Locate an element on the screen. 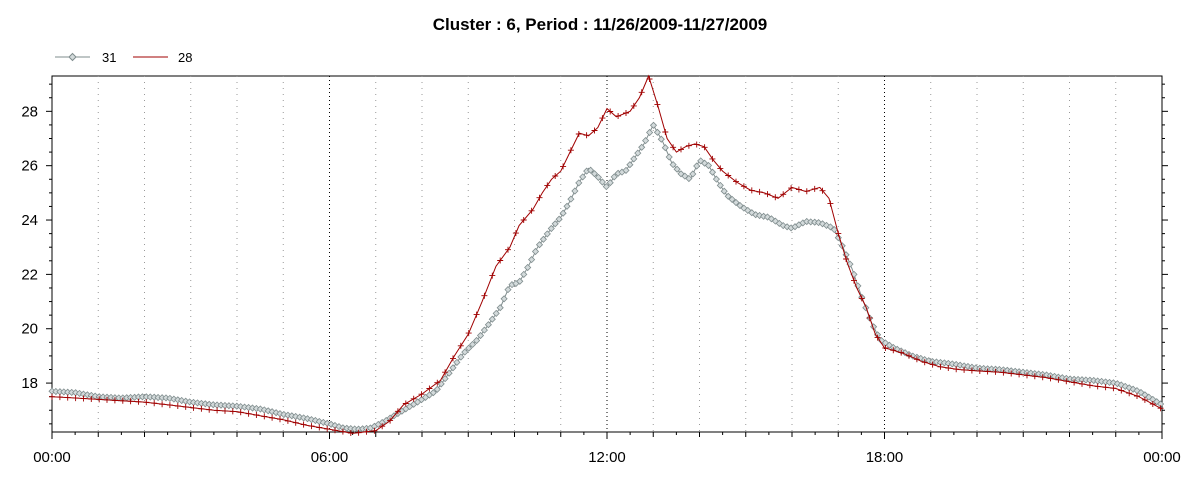  x-tick-label: 18:00 is located at coordinates (885, 457).